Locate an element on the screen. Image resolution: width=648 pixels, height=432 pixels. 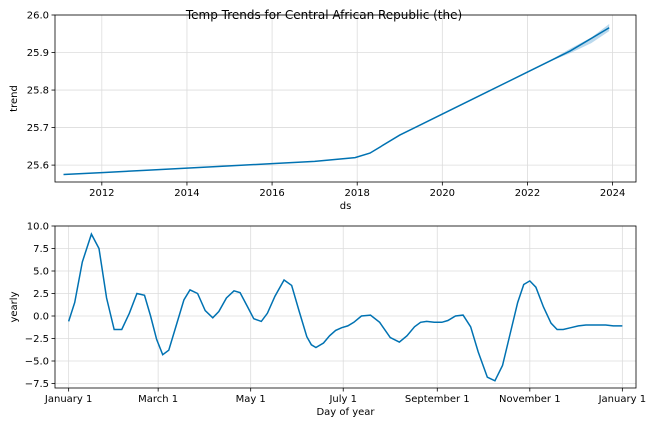
y-tick-label: 25.9 is located at coordinates (38, 53).